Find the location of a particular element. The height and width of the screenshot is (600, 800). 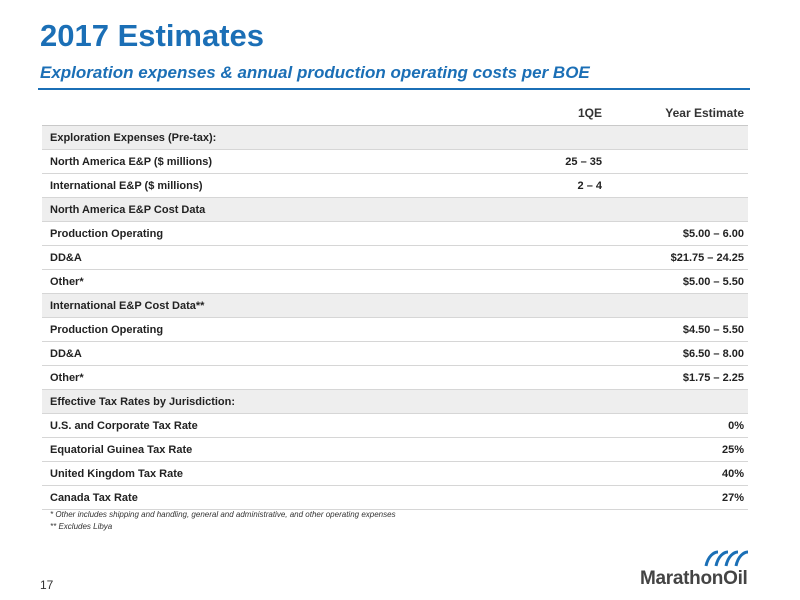

page-number: 17 is located at coordinates (47, 585).